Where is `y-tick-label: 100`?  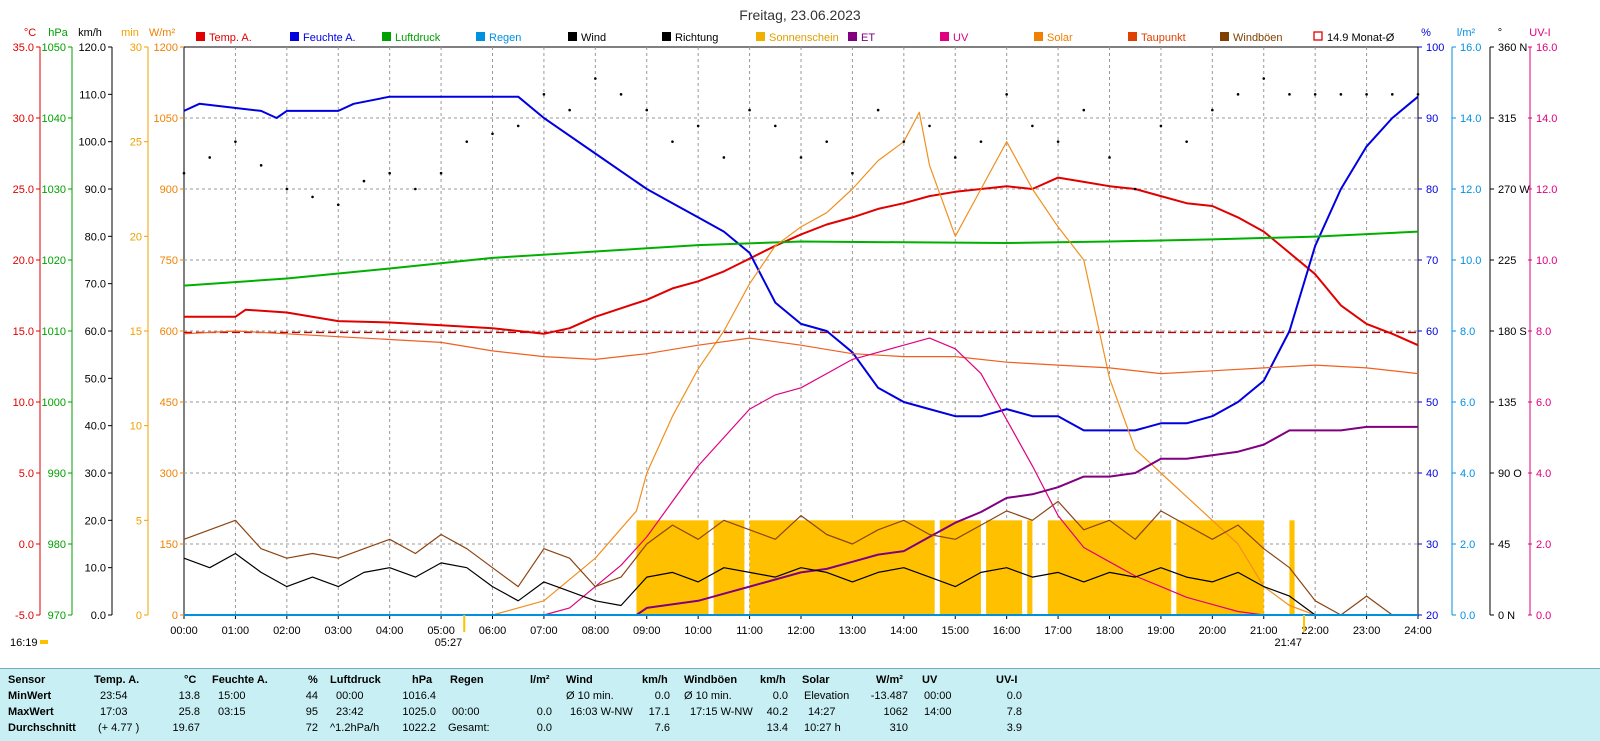 y-tick-label: 100 is located at coordinates (1435, 48).